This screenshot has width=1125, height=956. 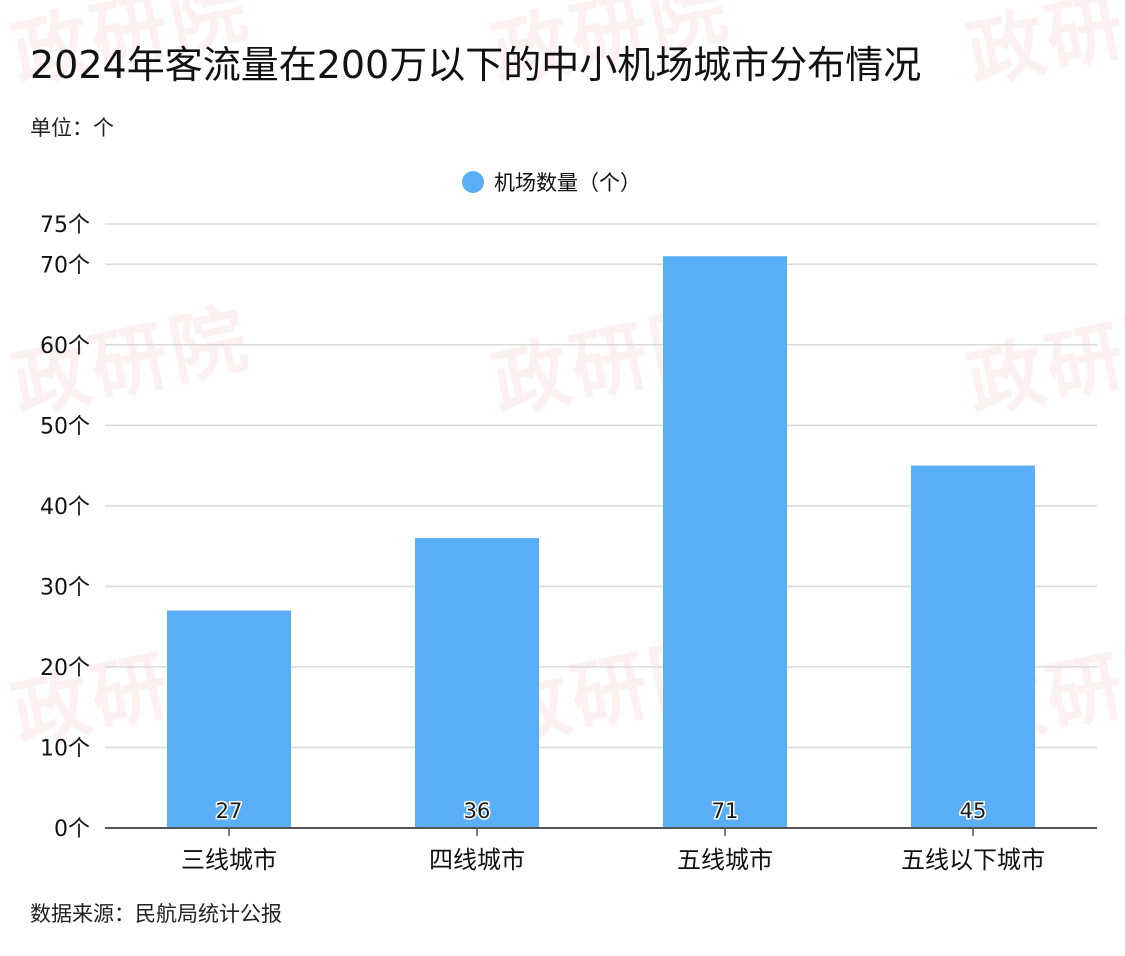 What do you see at coordinates (65, 748) in the screenshot?
I see `y-tick-label: 10个` at bounding box center [65, 748].